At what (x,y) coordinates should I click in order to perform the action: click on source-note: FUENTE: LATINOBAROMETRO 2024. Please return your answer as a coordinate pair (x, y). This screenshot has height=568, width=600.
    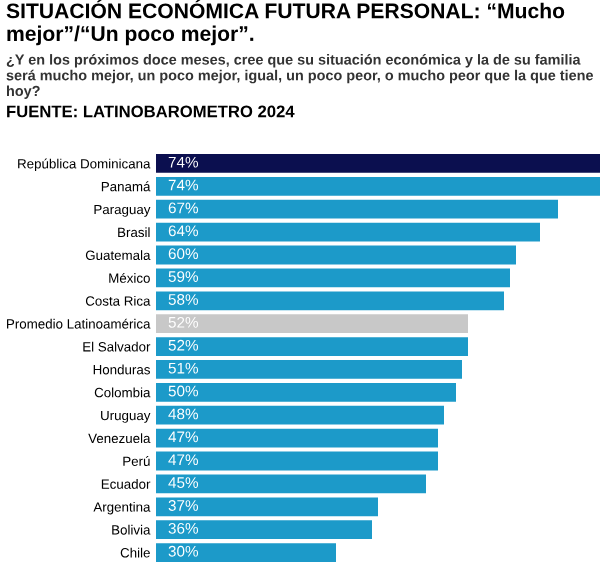
    Looking at the image, I should click on (151, 111).